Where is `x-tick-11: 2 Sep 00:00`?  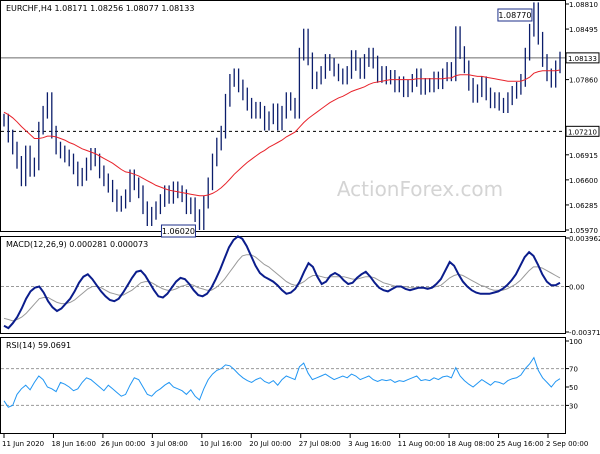
x-tick-11: 2 Sep 00:00 is located at coordinates (567, 444).